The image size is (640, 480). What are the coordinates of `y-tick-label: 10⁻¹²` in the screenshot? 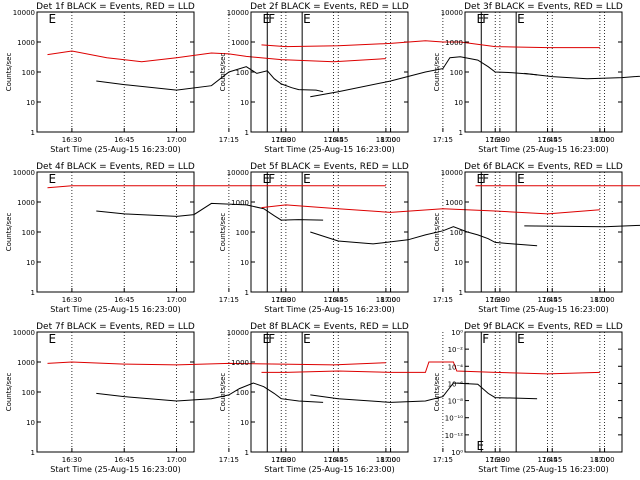 It's located at (454, 436).